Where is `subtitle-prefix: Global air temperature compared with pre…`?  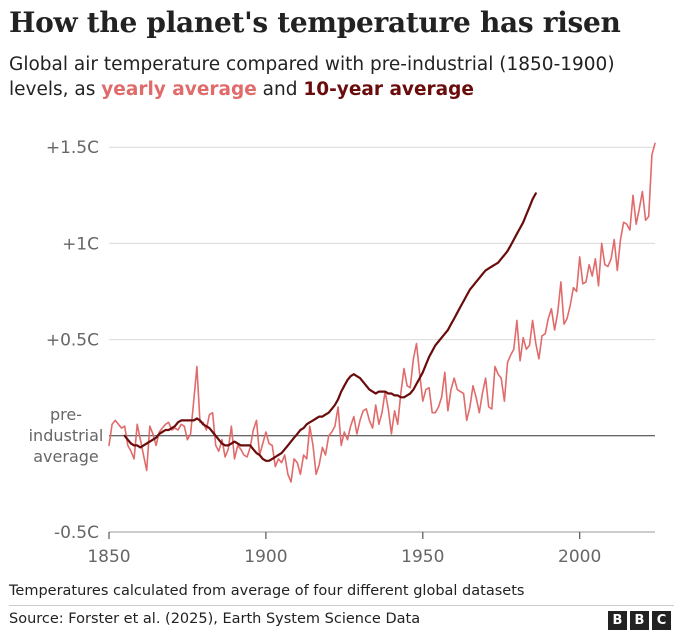 subtitle-prefix: Global air temperature compared with pre… is located at coordinates (312, 77).